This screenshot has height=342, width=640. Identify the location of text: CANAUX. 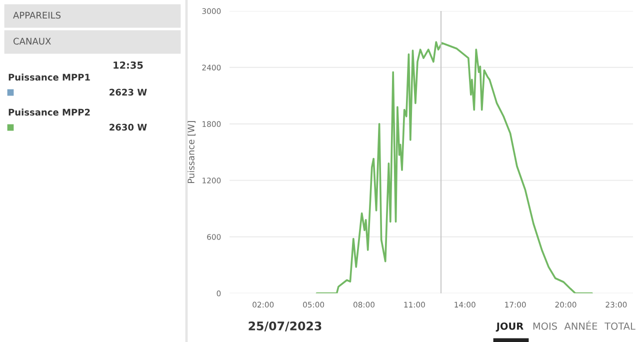
(32, 41).